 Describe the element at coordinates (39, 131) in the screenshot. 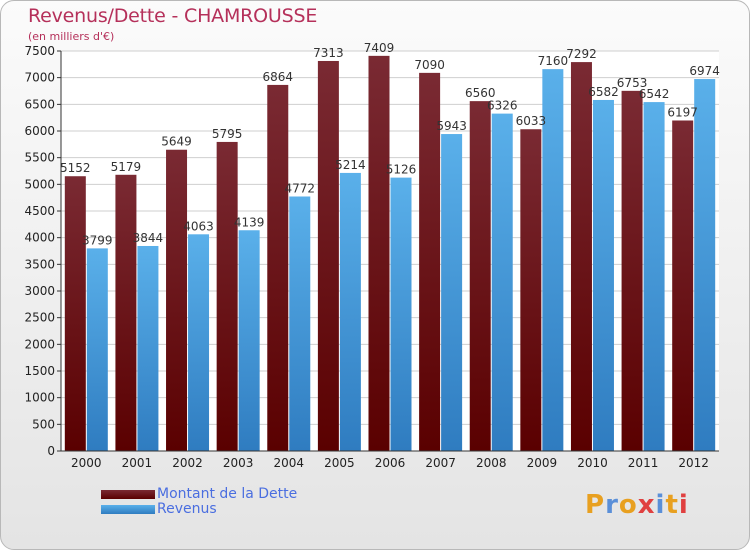

I see `y-tick-label: 6000` at that location.